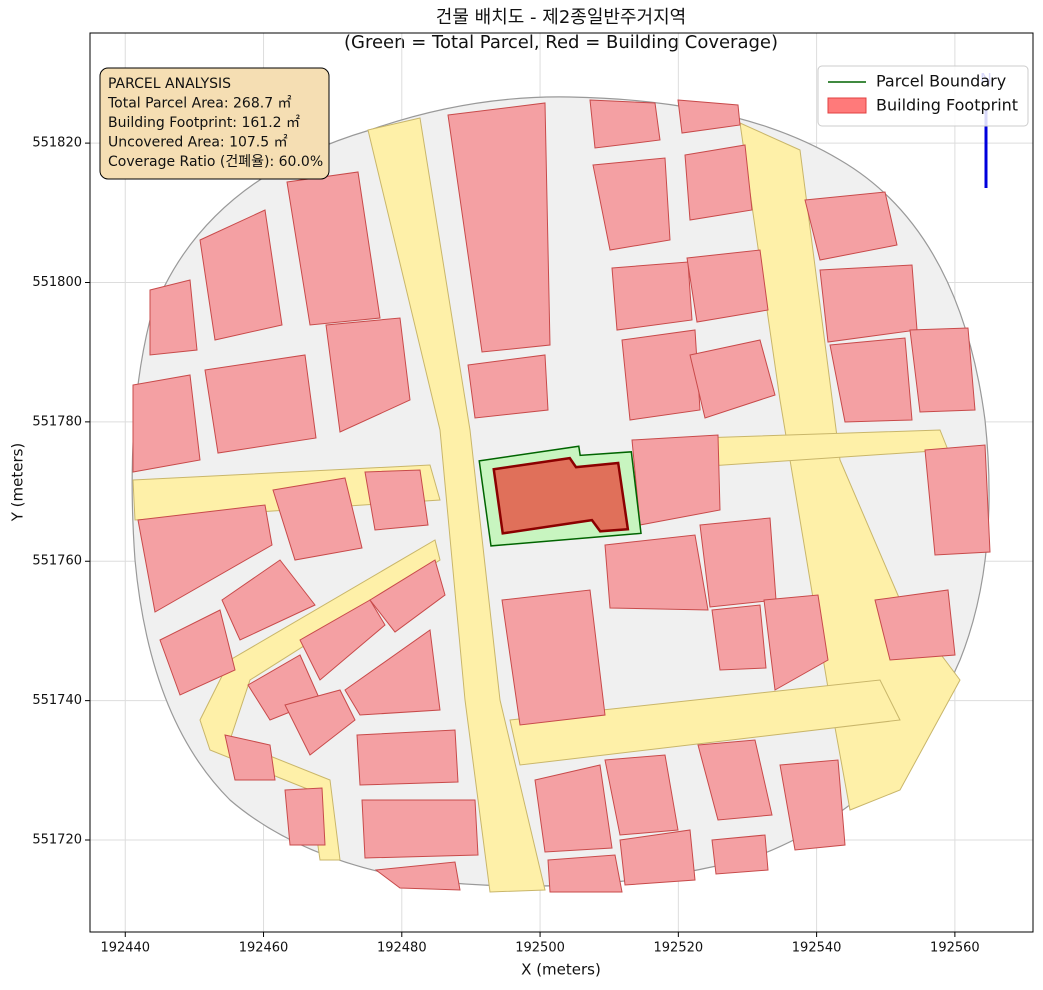  What do you see at coordinates (57, 421) in the screenshot?
I see `y-tick-label: 551780` at bounding box center [57, 421].